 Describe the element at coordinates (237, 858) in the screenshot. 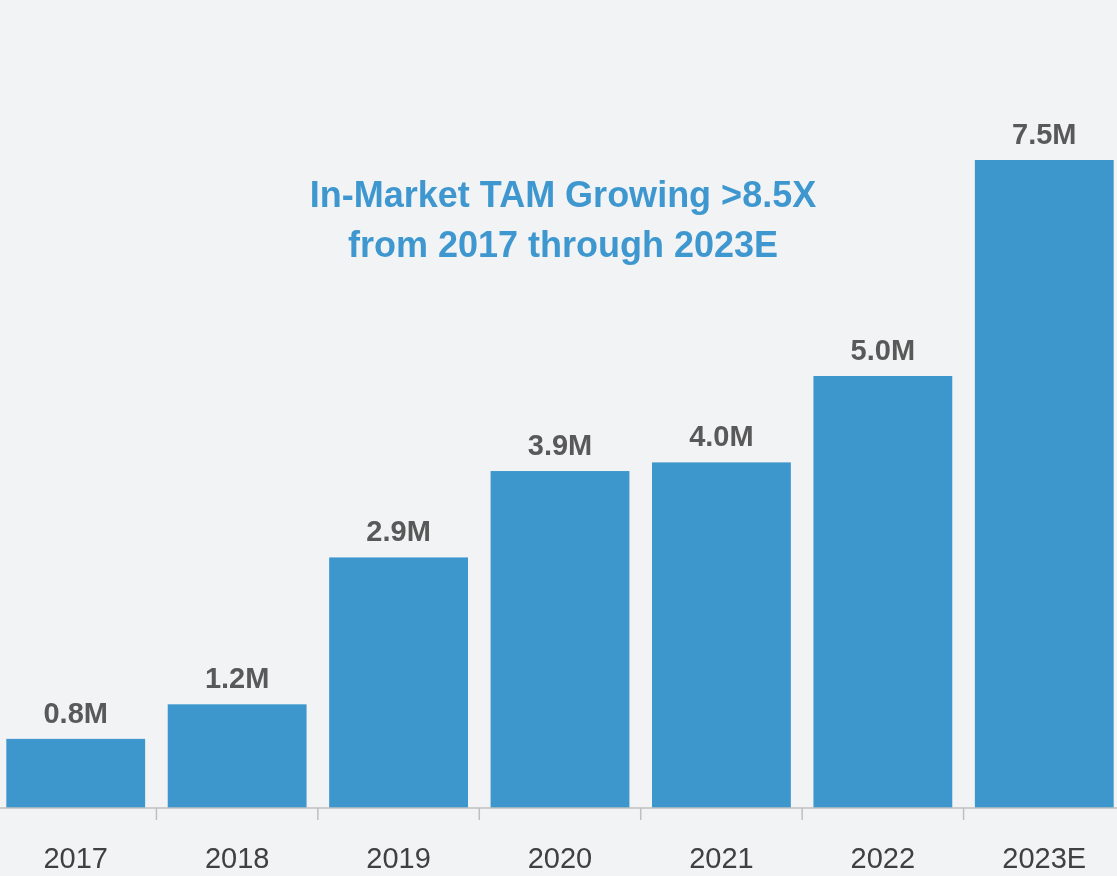

I see `x-tick-label: 2018` at that location.